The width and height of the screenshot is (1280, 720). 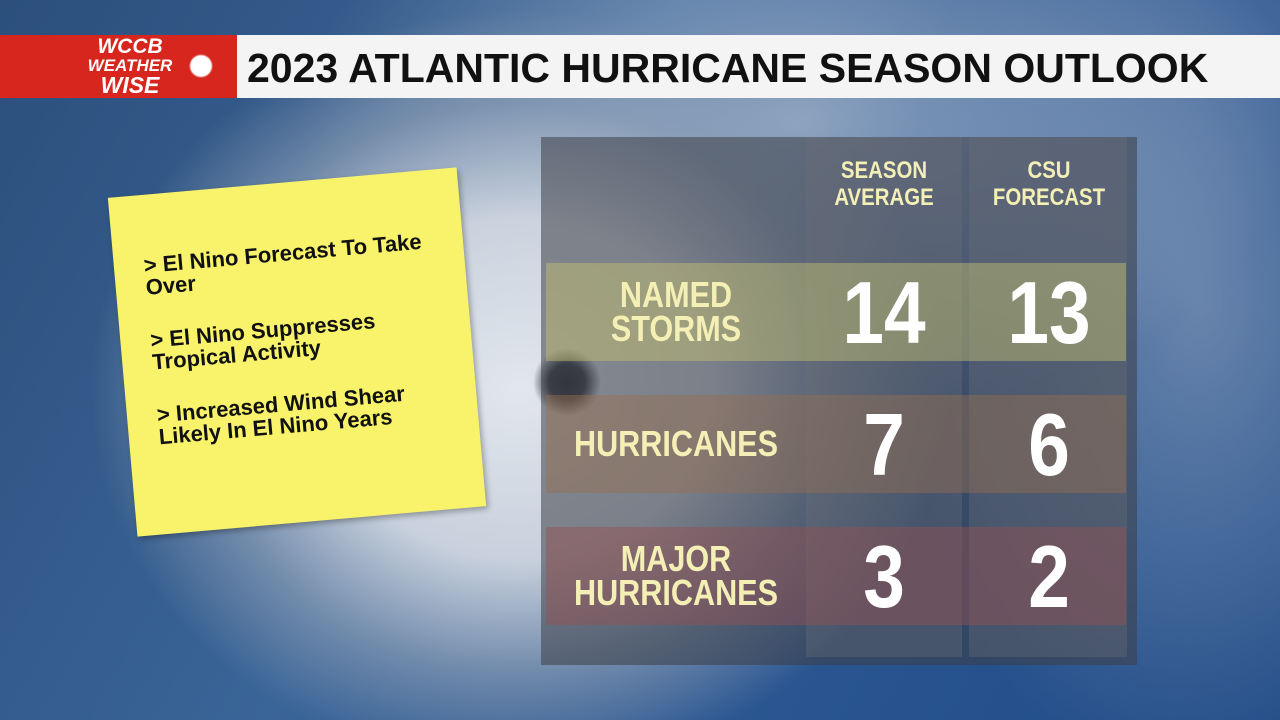 I want to click on cell: 13, so click(x=1049, y=312).